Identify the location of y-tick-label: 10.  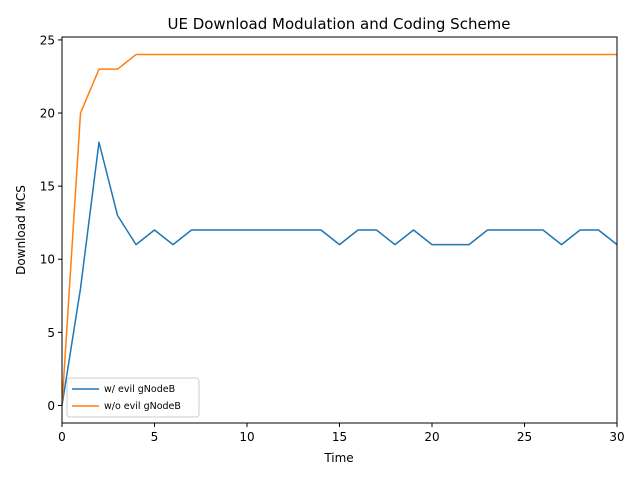
(47, 260).